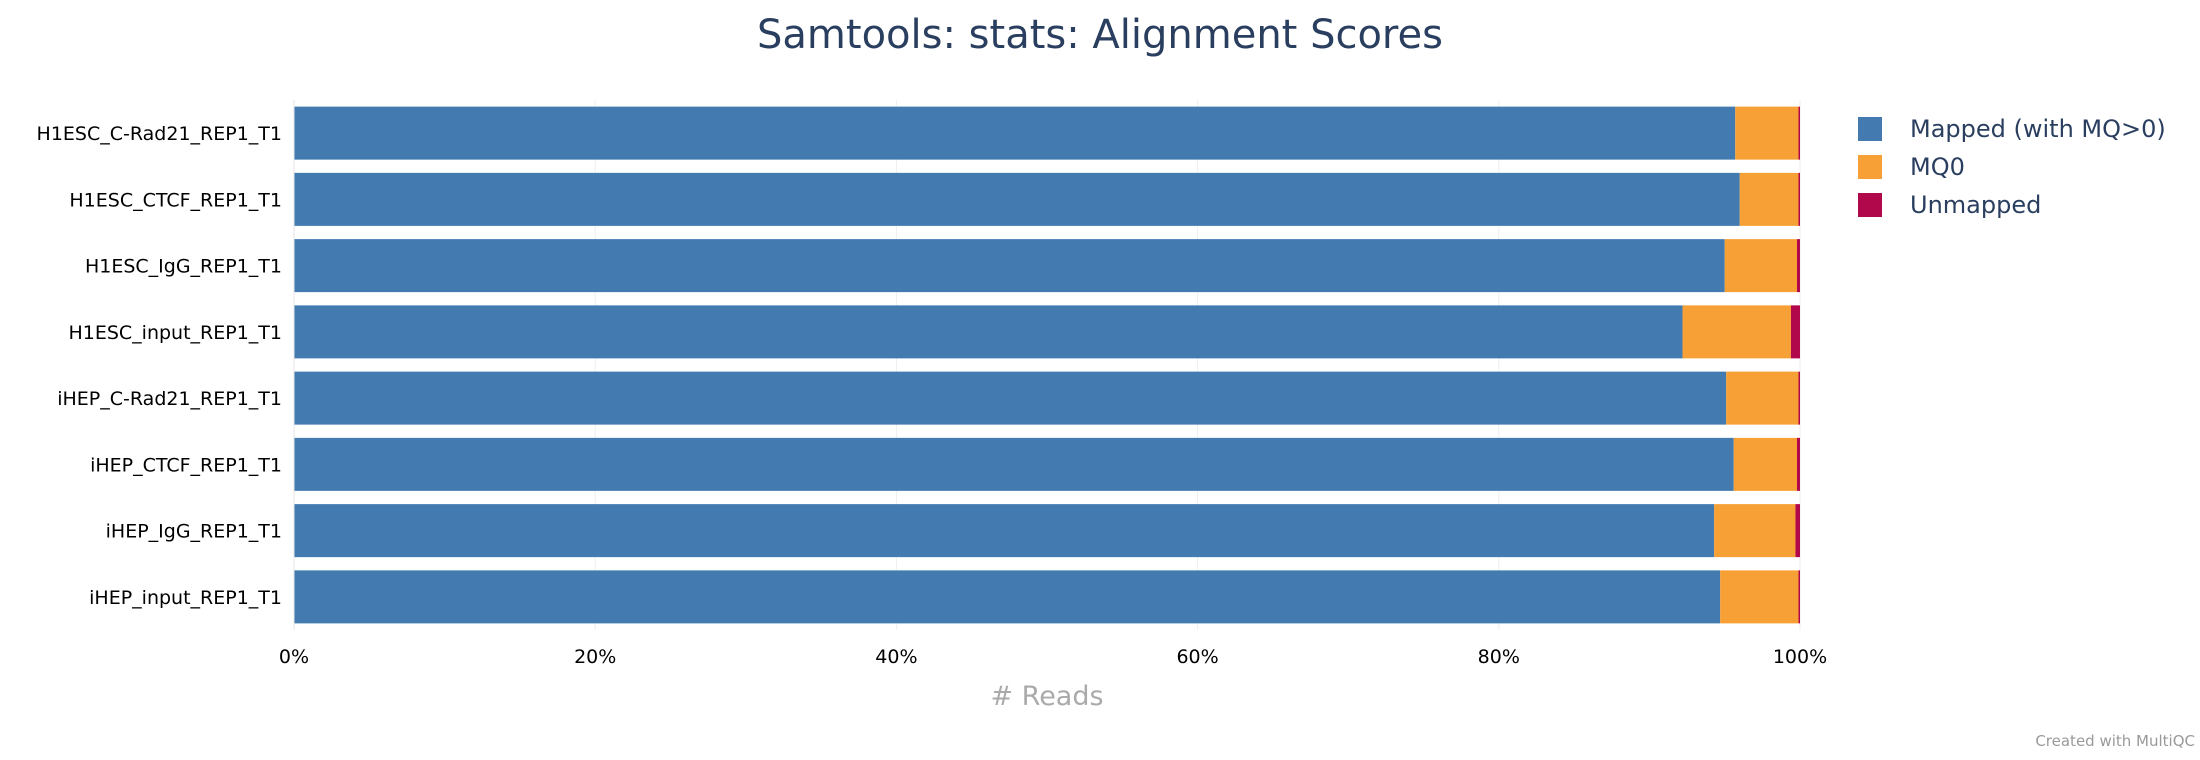 The image size is (2200, 760). I want to click on legend-label: Unmapped, so click(1975, 205).